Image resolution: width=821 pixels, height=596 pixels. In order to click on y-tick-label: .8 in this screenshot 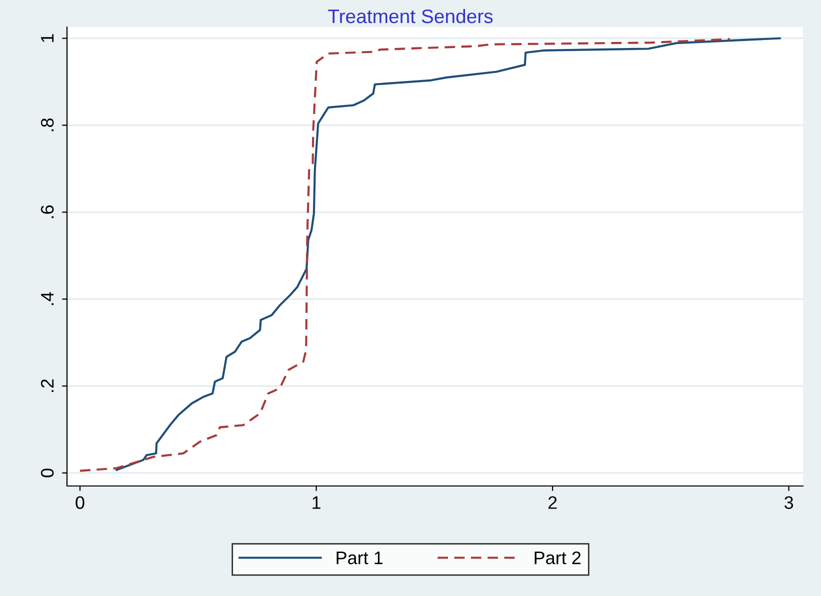, I will do `click(47, 125)`.